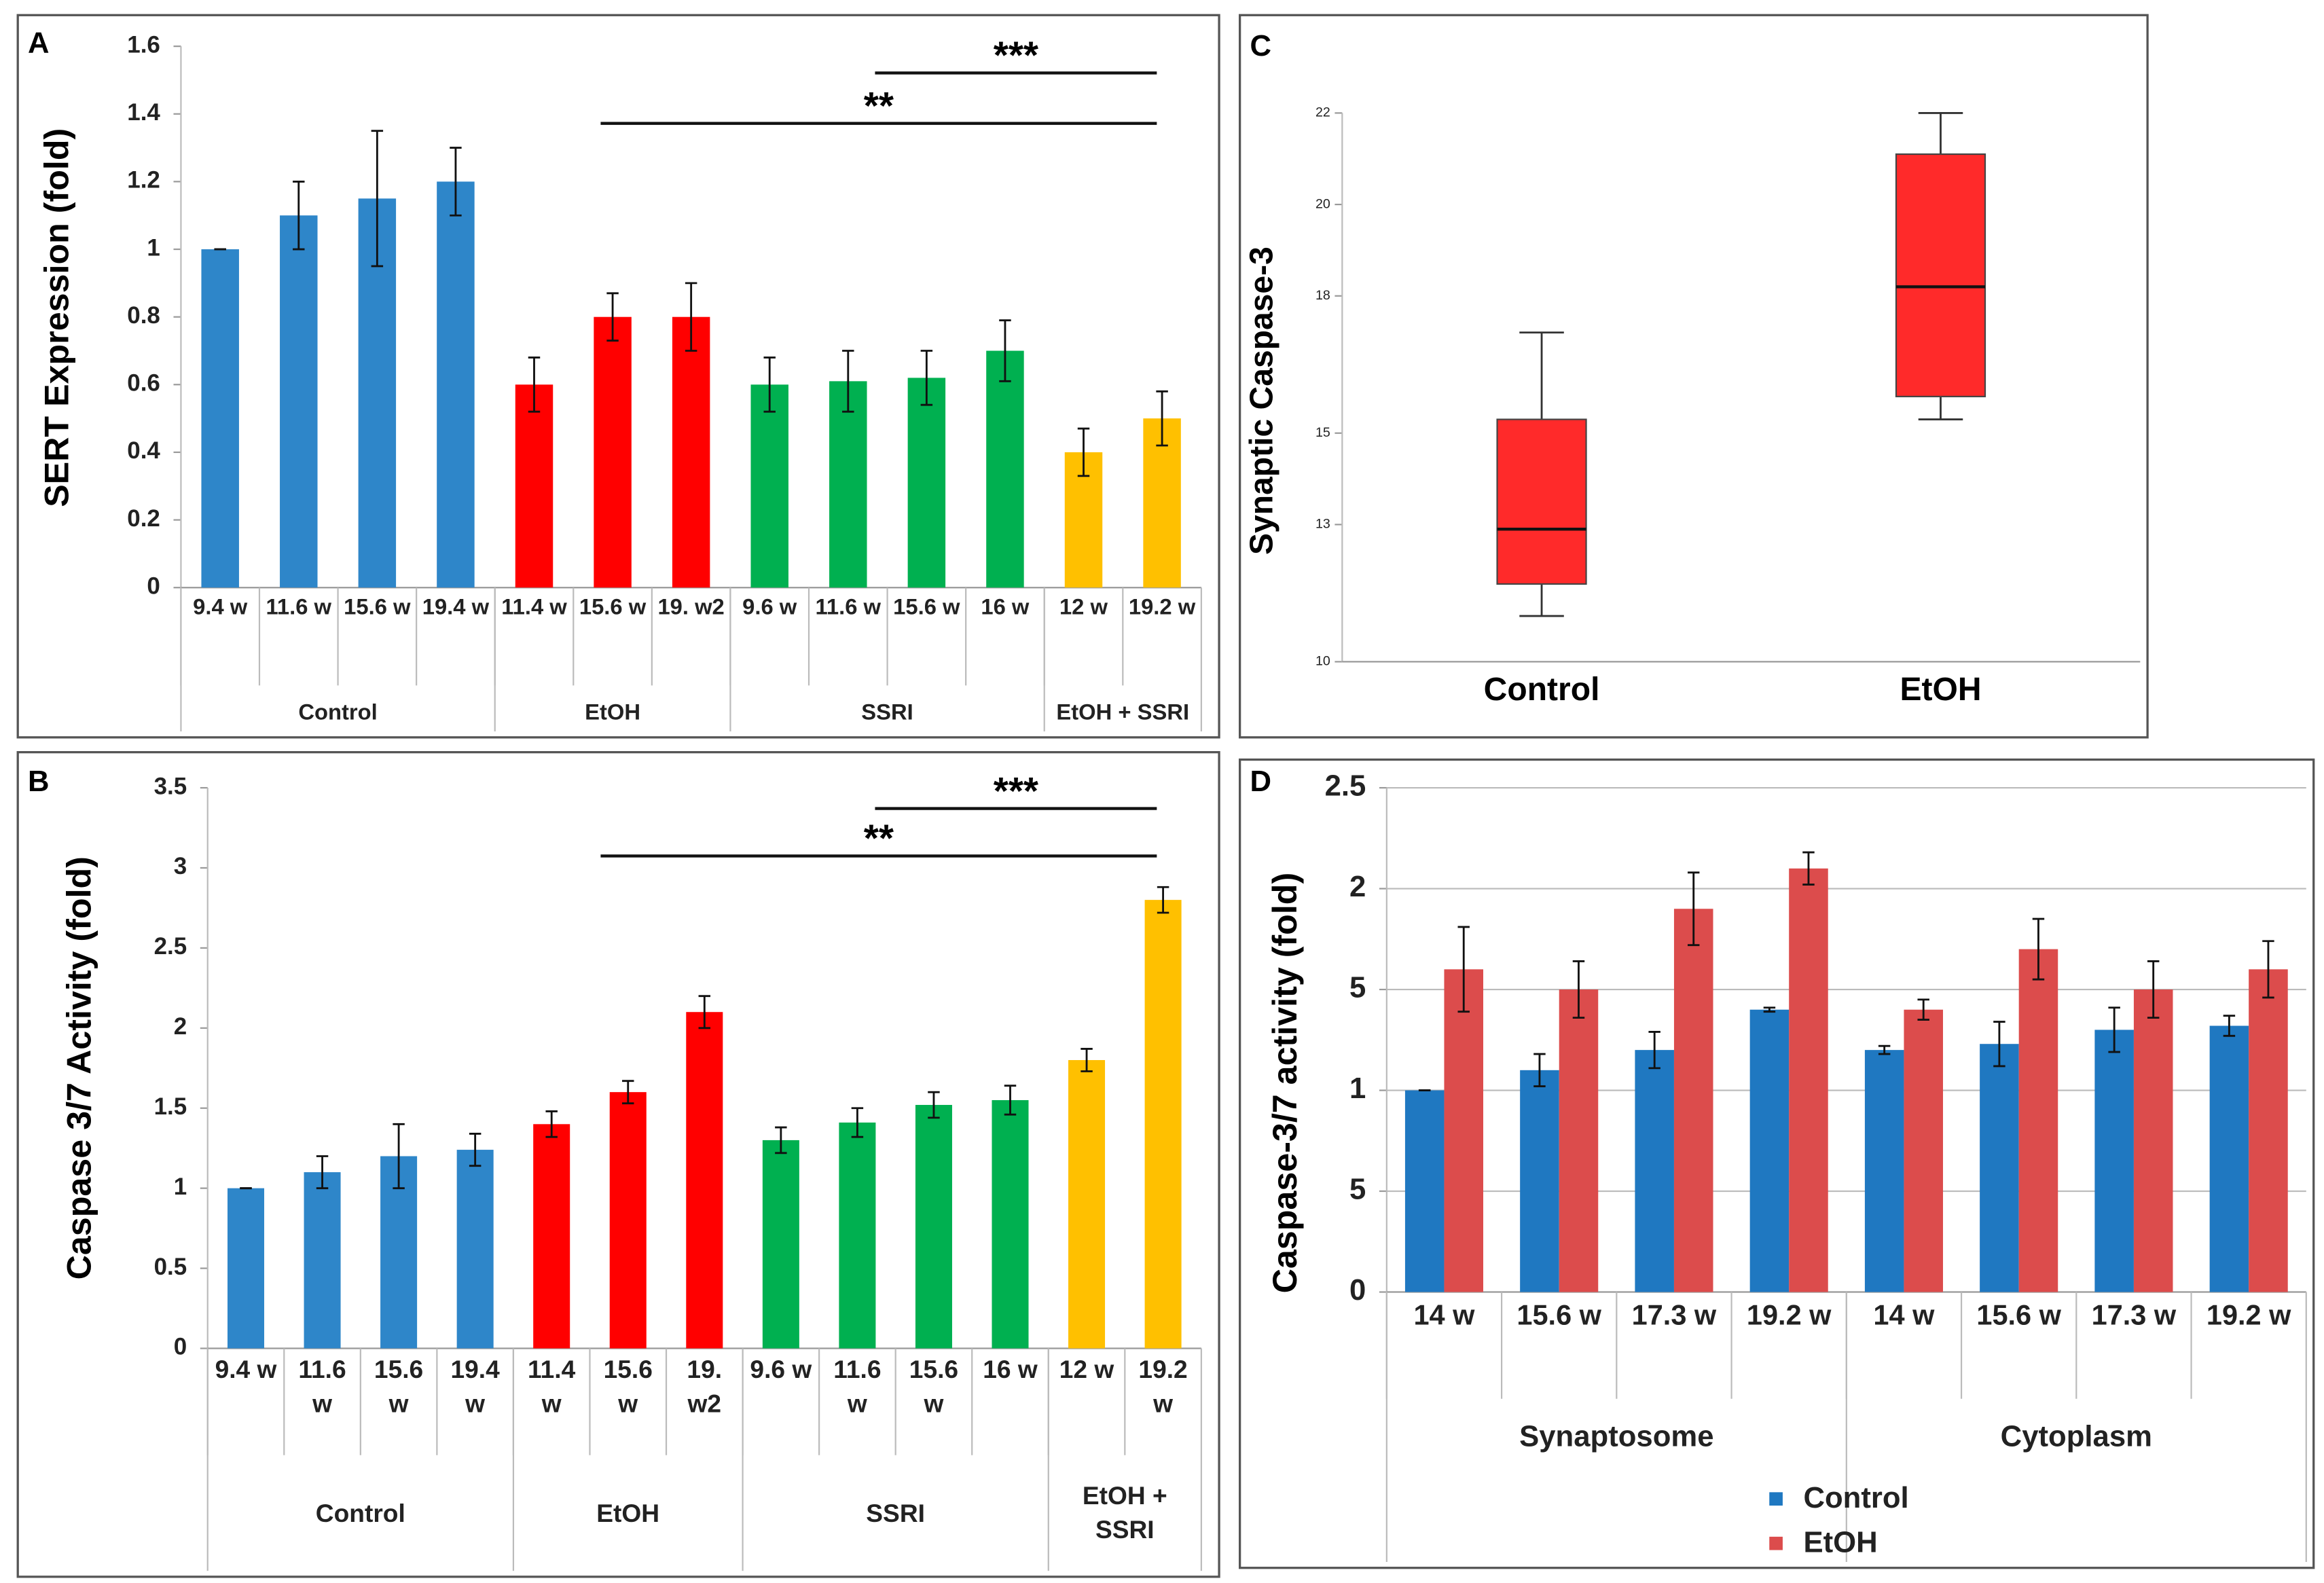 This screenshot has width=2324, height=1583. What do you see at coordinates (612, 712) in the screenshot?
I see `group-label: EtOH` at bounding box center [612, 712].